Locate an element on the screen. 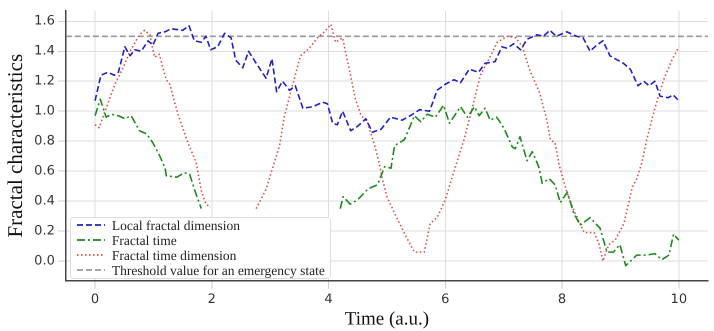 The width and height of the screenshot is (714, 331). y-tick-label: 1.4 is located at coordinates (44, 51).